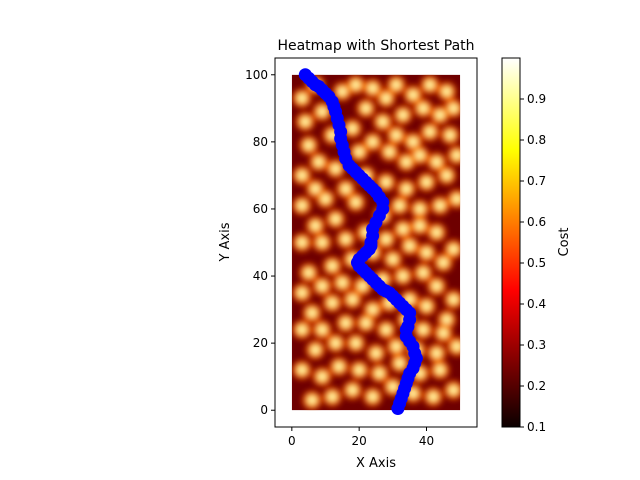 The width and height of the screenshot is (640, 480). What do you see at coordinates (511, 242) in the screenshot?
I see `colorbar` at bounding box center [511, 242].